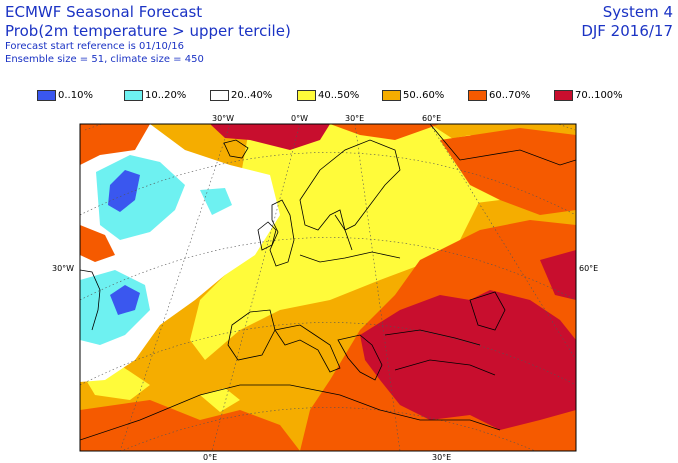 Image resolution: width=678 pixels, height=463 pixels. Describe the element at coordinates (236, 149) in the screenshot. I see `iceland-coast` at that location.